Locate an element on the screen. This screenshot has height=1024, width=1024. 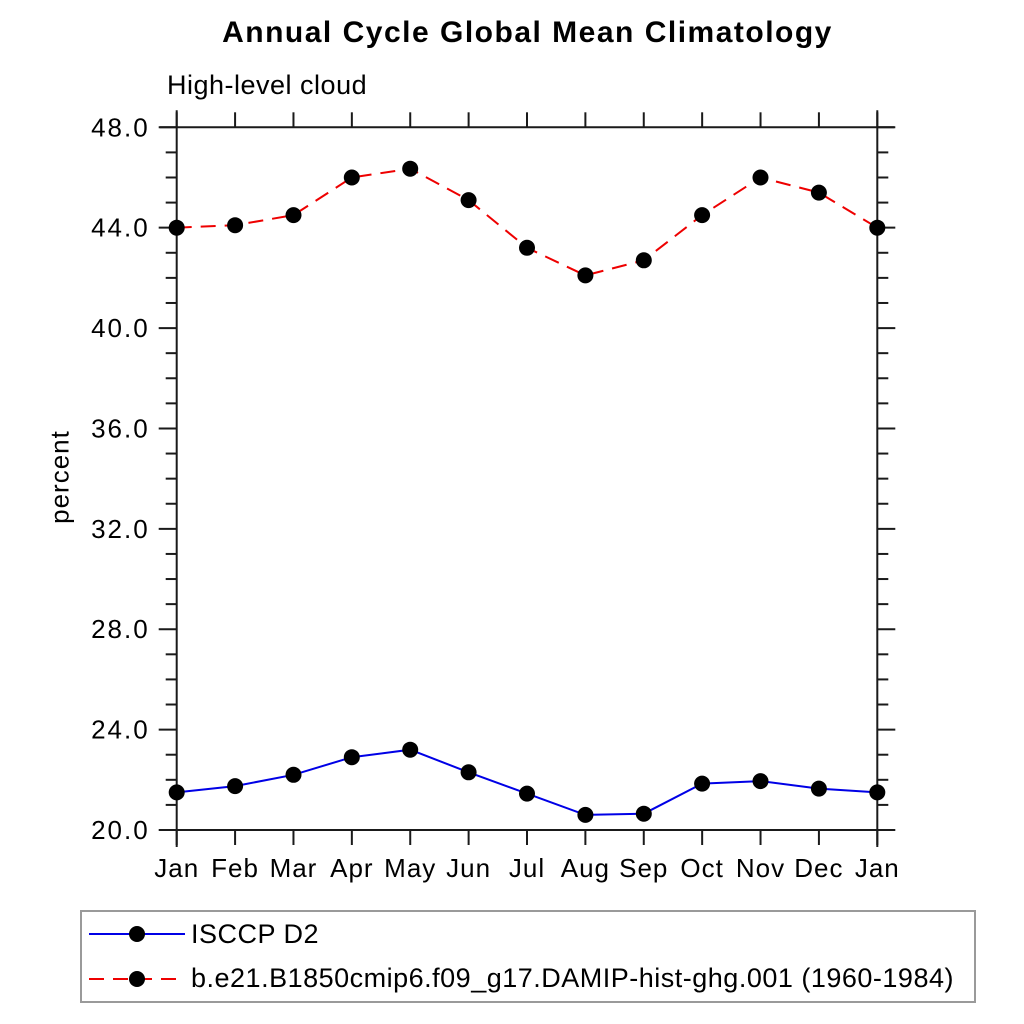
series-line-model-run is located at coordinates (527, 222).